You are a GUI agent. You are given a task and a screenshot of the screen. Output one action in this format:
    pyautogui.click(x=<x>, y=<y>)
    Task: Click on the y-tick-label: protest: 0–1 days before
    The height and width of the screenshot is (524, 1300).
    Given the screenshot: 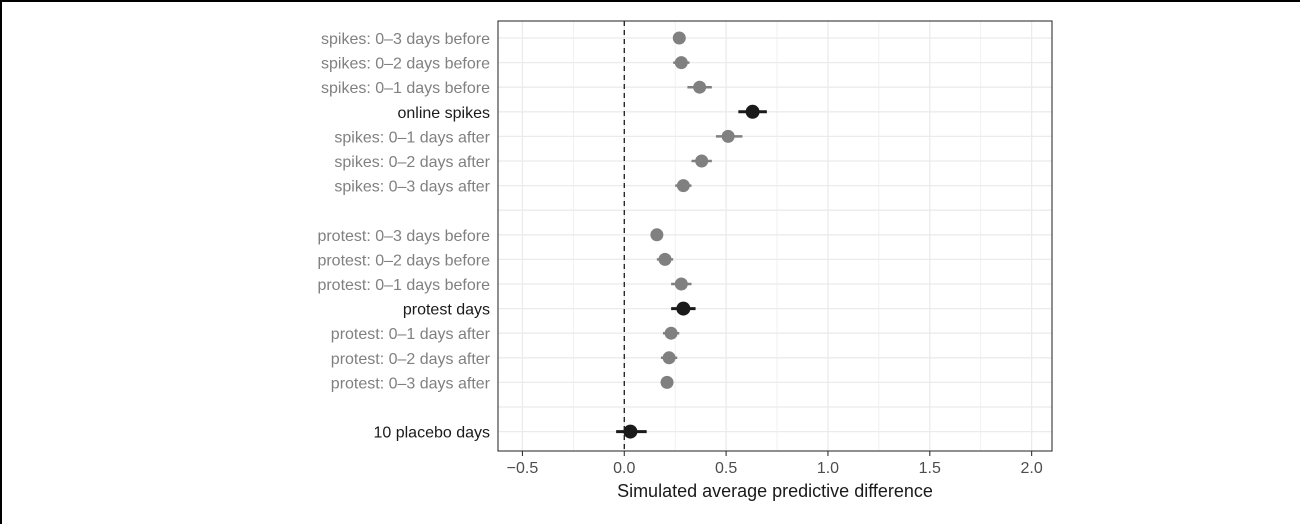 What is the action you would take?
    pyautogui.click(x=403, y=285)
    